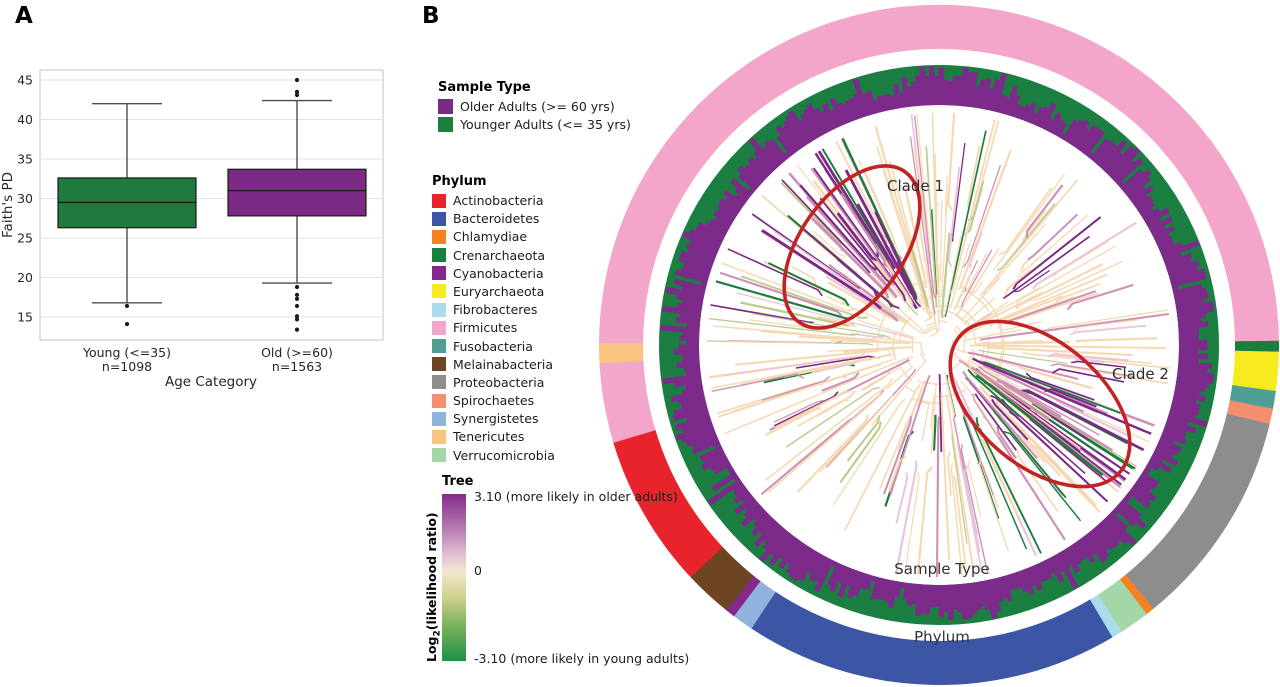 This screenshot has height=687, width=1280. I want to click on y-tick-label: 35, so click(25, 158).